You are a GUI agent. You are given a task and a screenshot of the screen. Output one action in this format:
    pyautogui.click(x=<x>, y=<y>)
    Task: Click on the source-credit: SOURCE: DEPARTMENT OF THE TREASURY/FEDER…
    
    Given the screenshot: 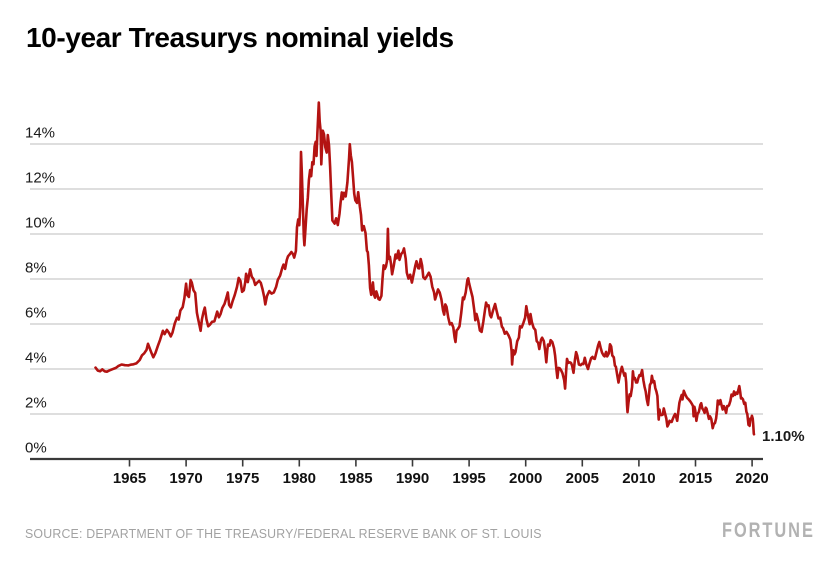 What is the action you would take?
    pyautogui.click(x=283, y=533)
    